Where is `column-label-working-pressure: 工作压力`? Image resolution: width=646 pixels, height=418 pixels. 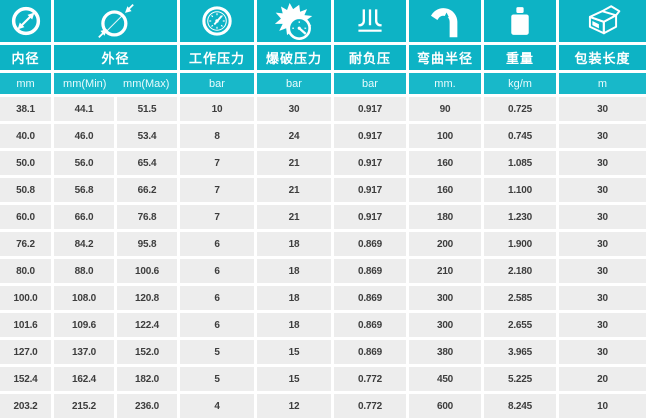 column-label-working-pressure: 工作压力 is located at coordinates (217, 57).